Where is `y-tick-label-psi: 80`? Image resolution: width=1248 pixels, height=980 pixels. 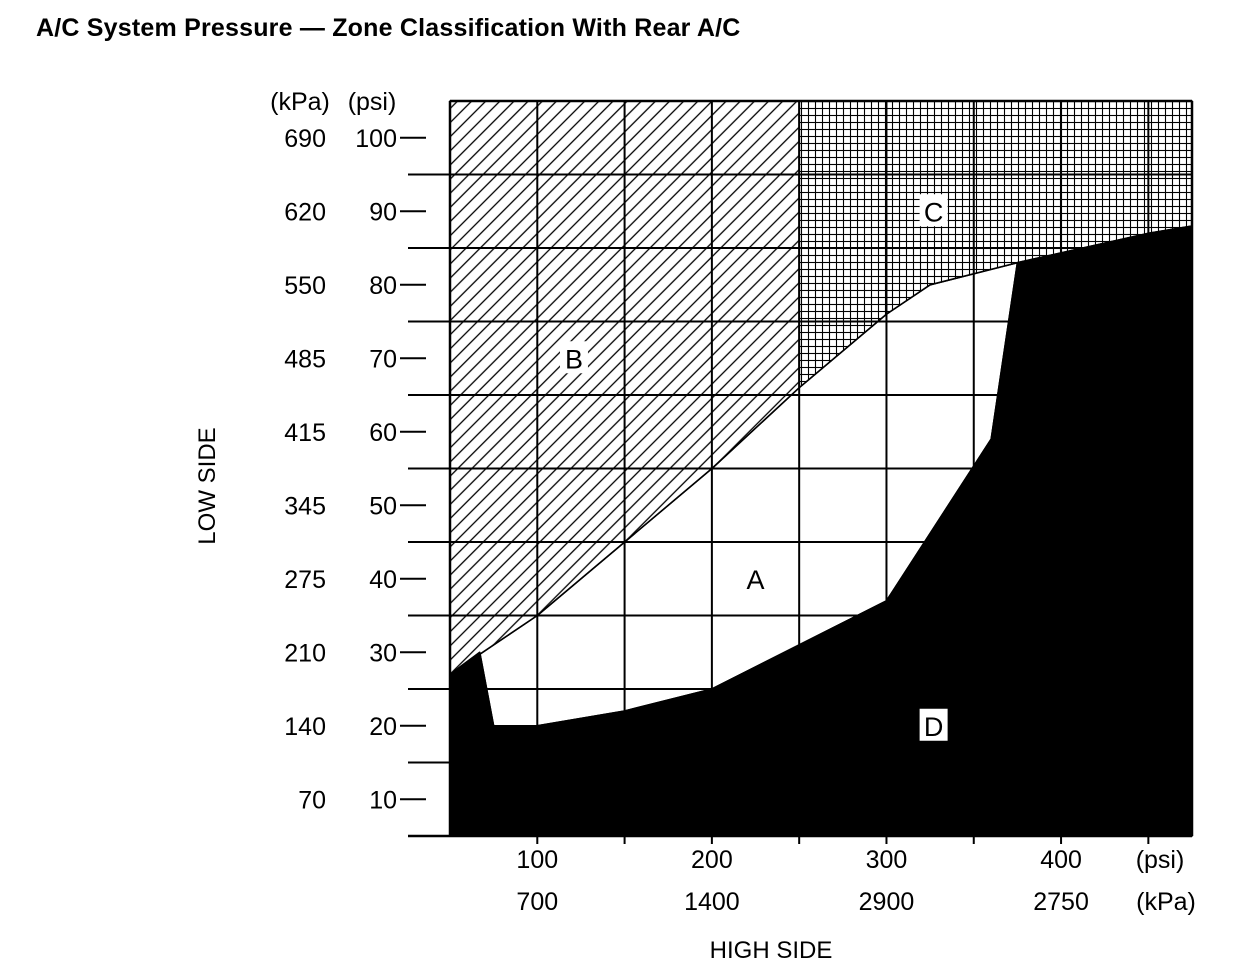 y-tick-label-psi: 80 is located at coordinates (383, 286).